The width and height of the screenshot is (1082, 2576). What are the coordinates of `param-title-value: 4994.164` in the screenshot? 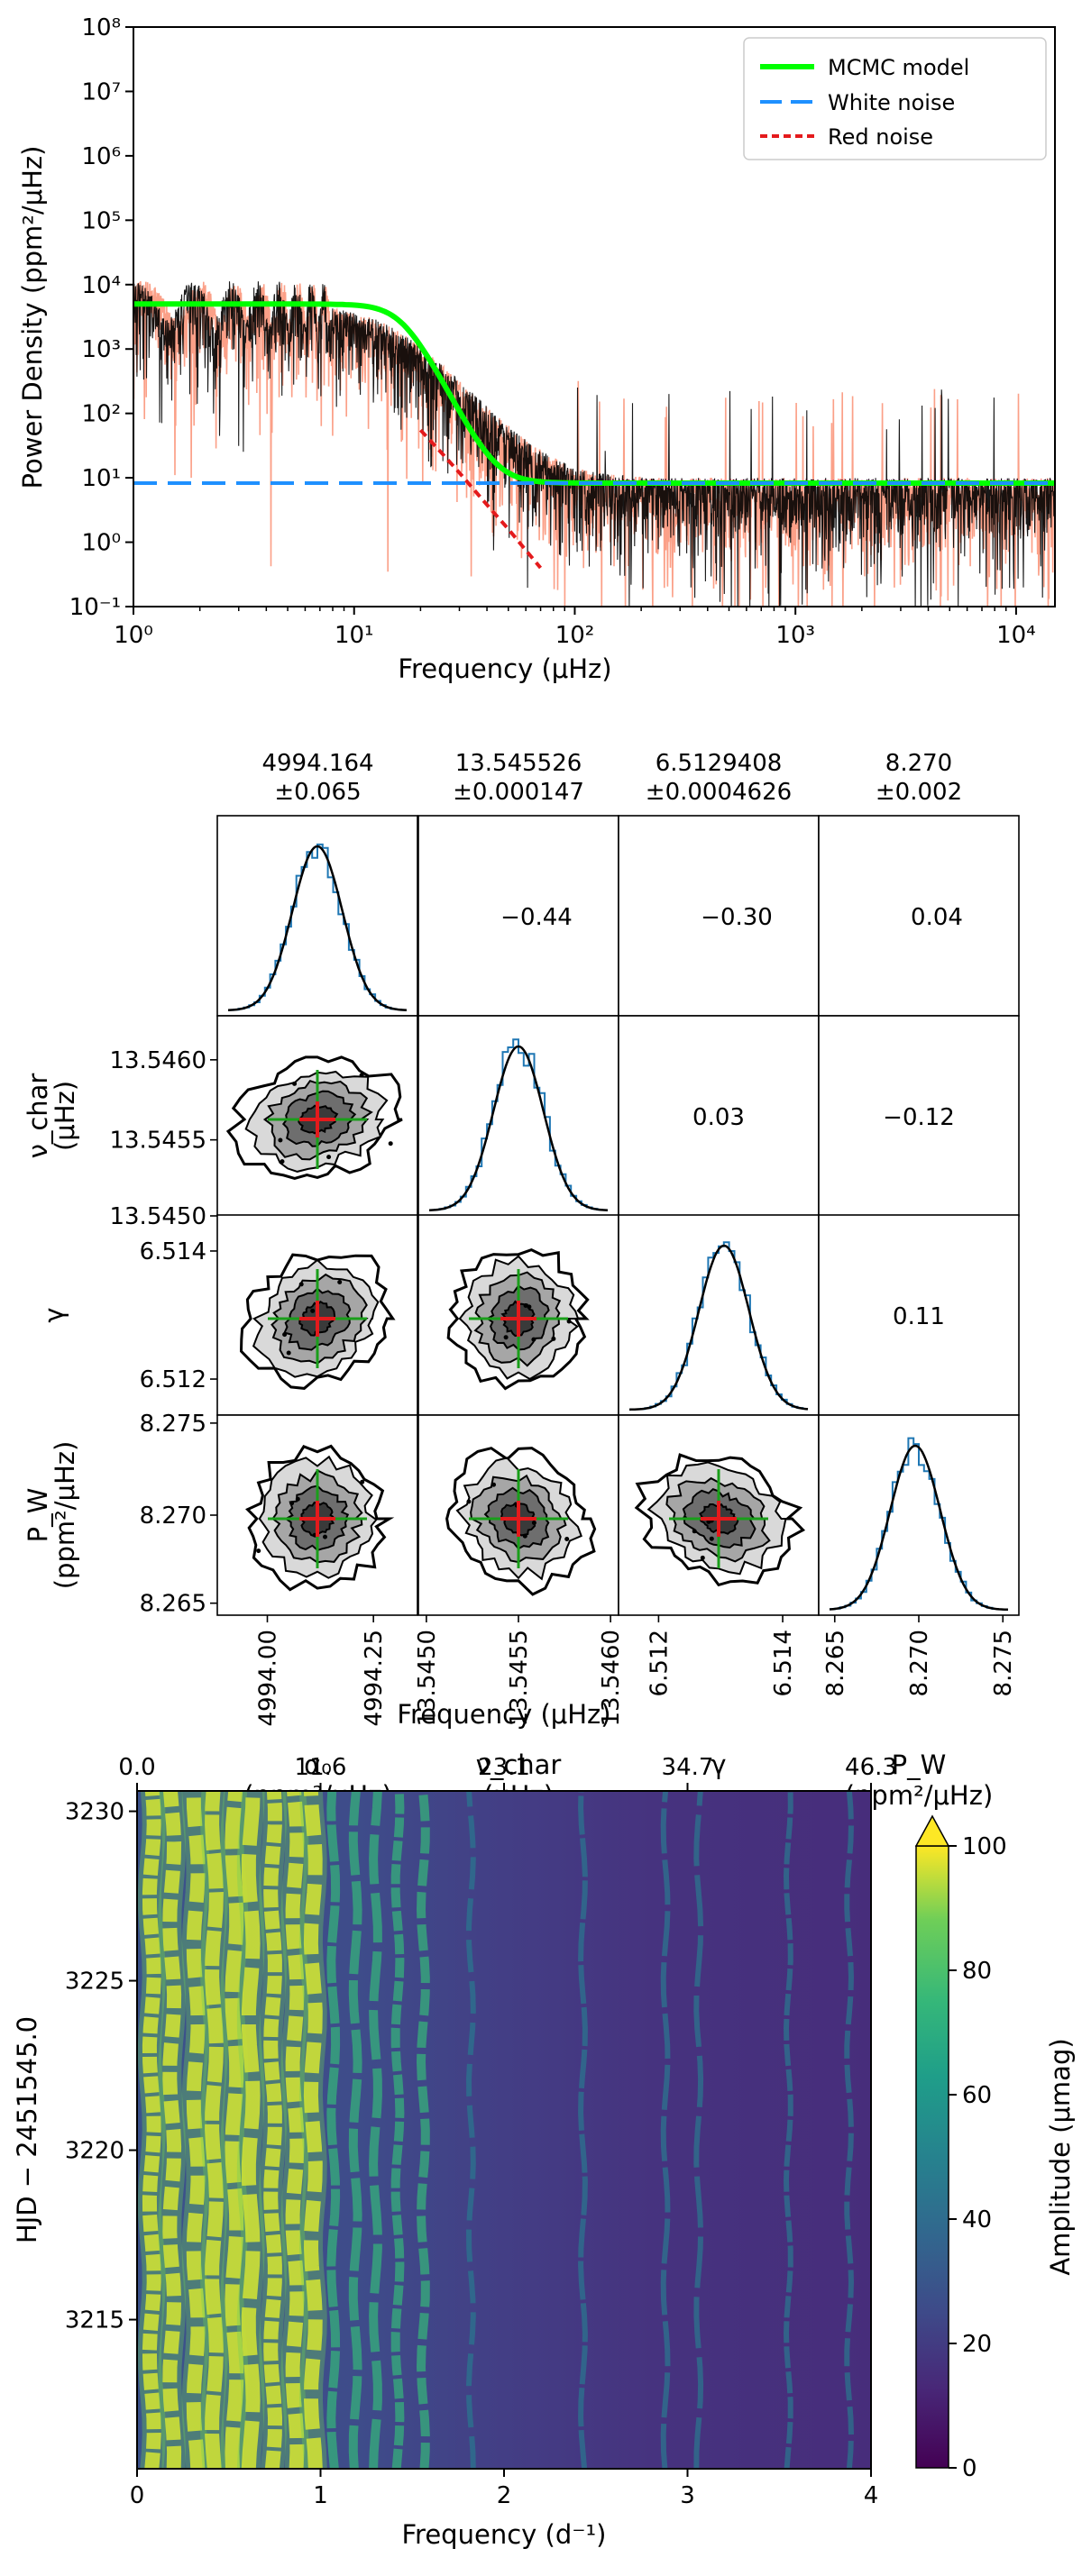 It's located at (317, 763).